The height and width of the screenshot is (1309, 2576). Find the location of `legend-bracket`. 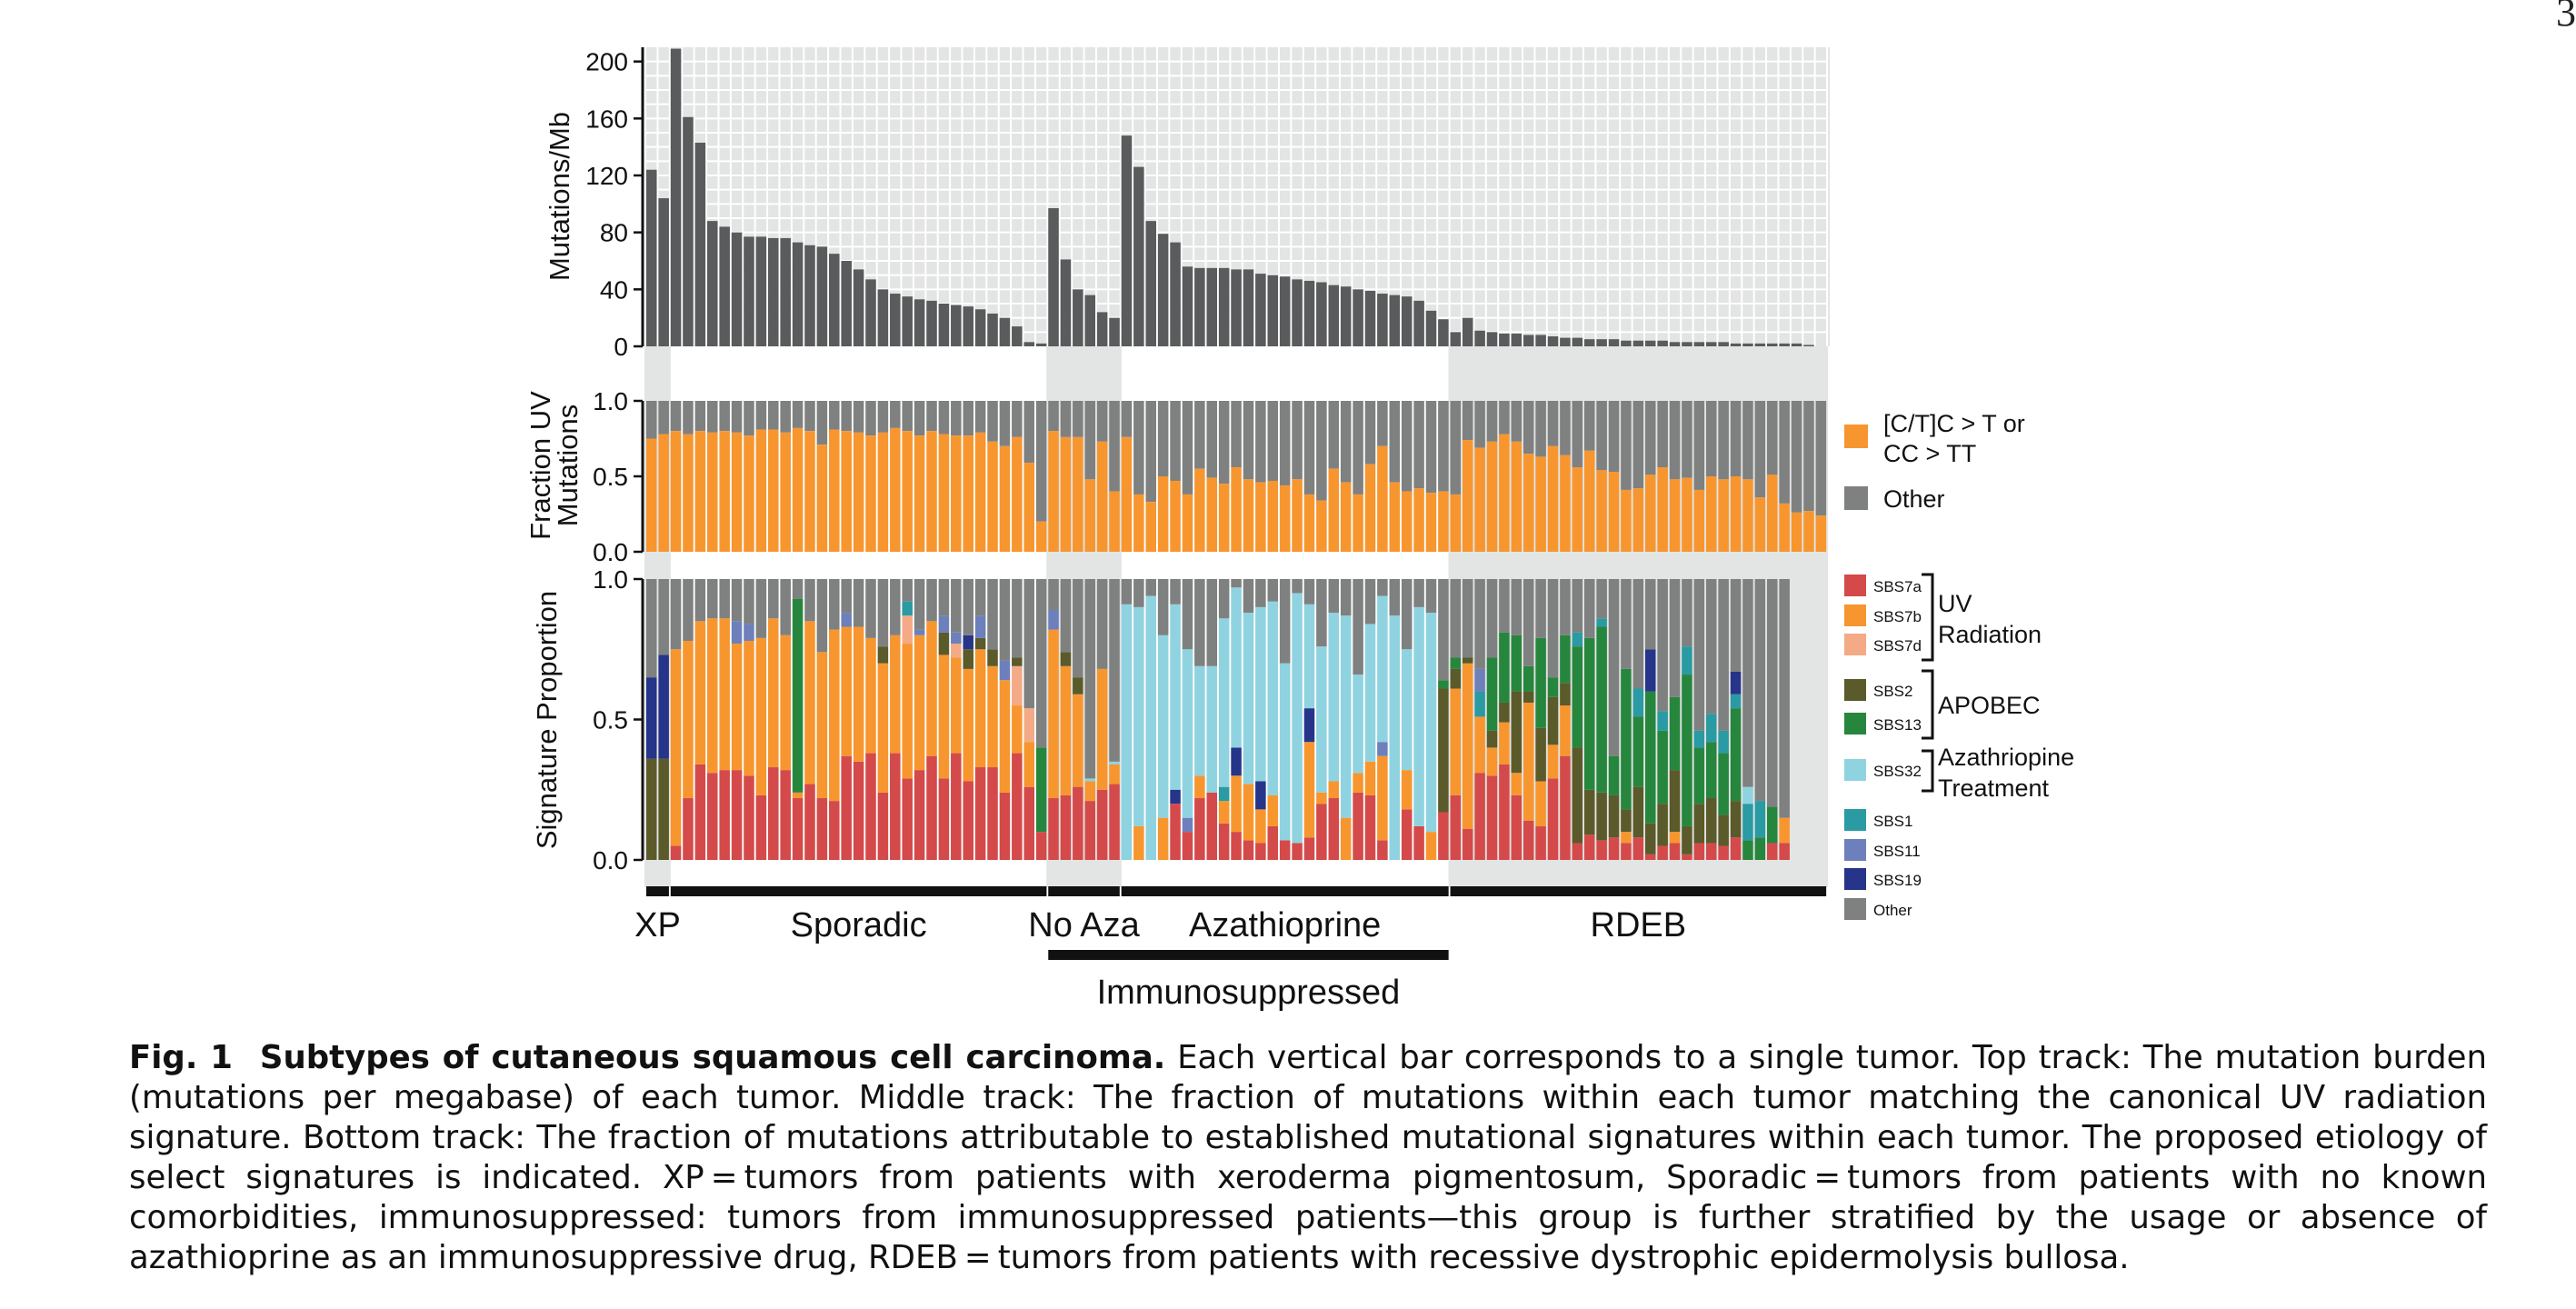

legend-bracket is located at coordinates (1928, 617).